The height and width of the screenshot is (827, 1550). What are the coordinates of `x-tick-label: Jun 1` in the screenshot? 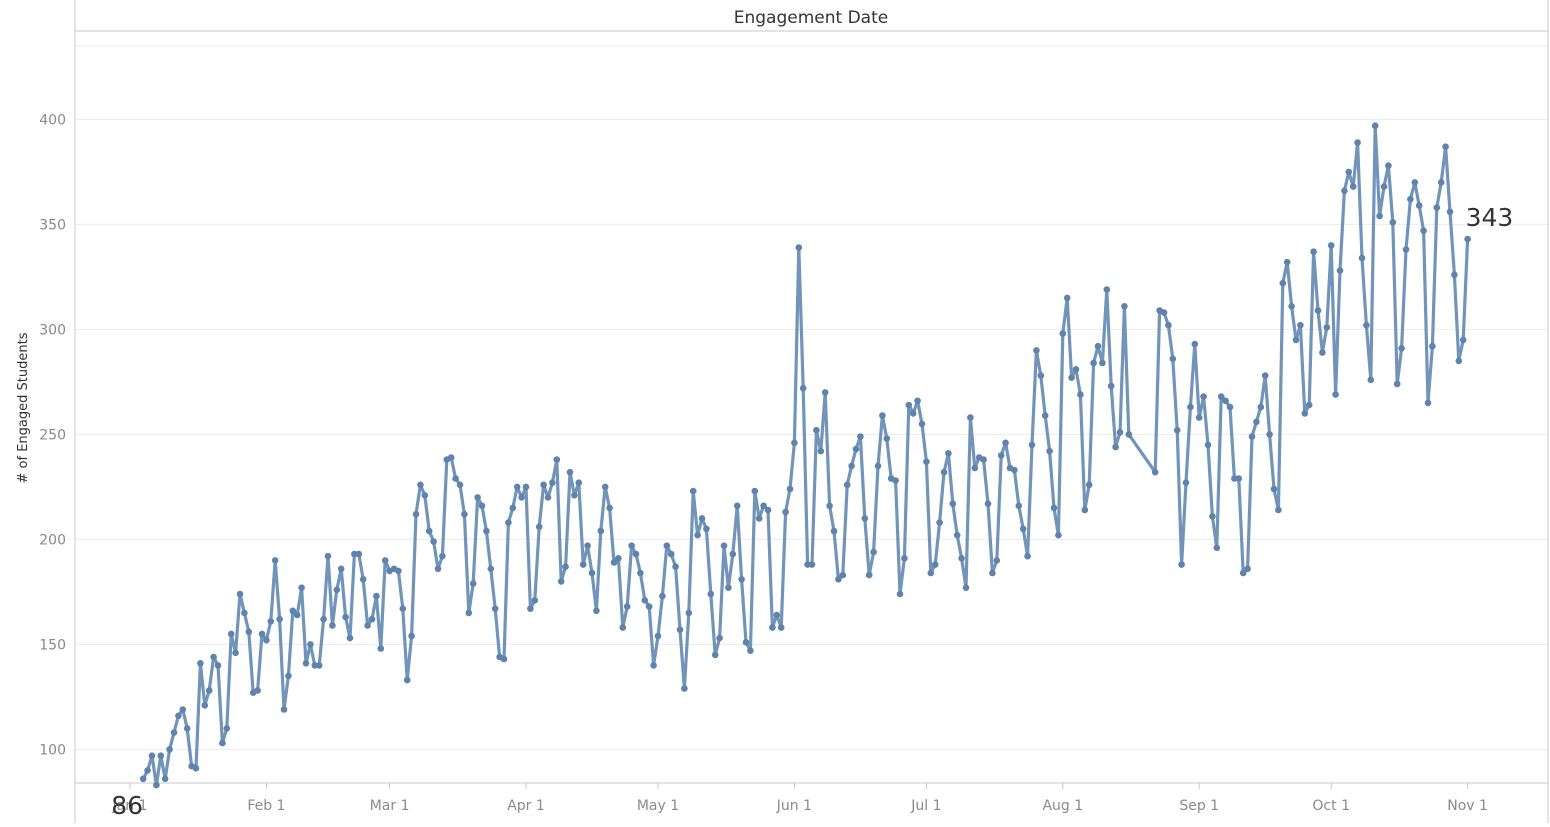 It's located at (794, 806).